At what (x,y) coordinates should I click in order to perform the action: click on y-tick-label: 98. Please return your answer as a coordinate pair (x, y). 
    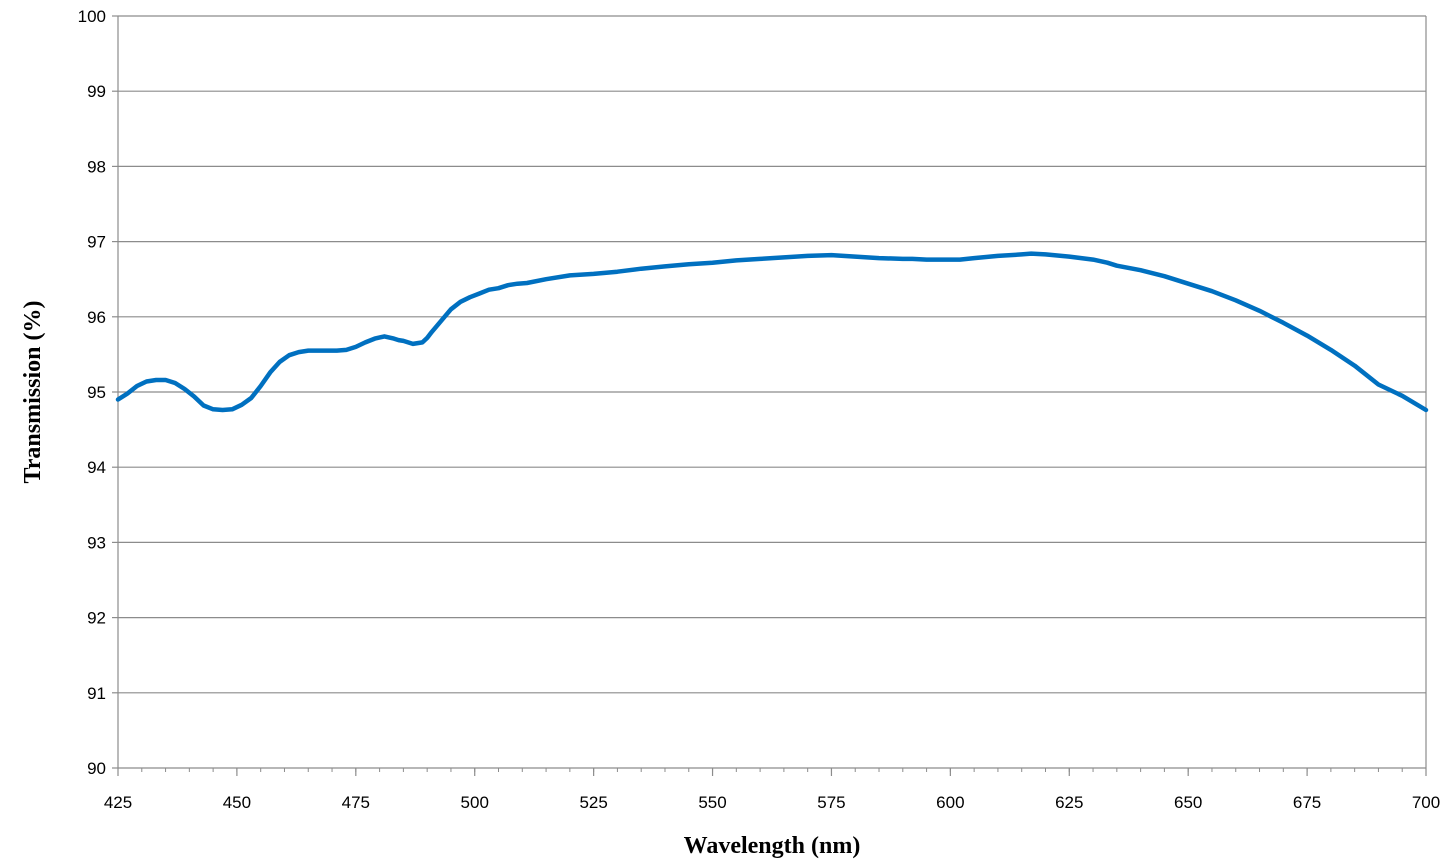
    Looking at the image, I should click on (96, 166).